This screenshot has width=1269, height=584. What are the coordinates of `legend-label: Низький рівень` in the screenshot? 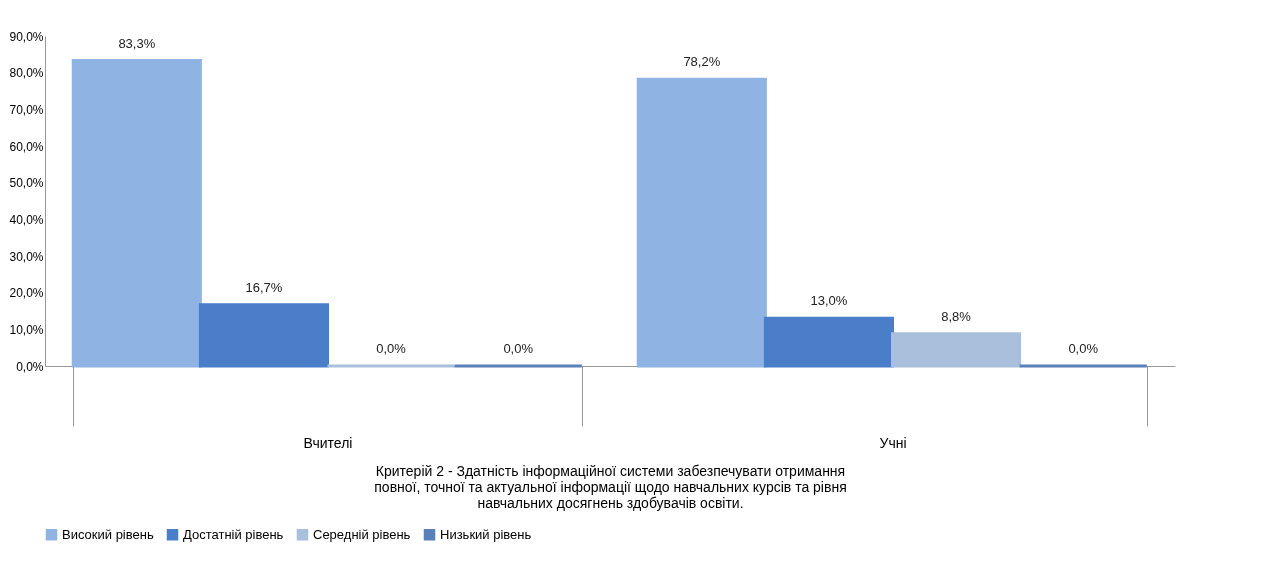 It's located at (486, 534).